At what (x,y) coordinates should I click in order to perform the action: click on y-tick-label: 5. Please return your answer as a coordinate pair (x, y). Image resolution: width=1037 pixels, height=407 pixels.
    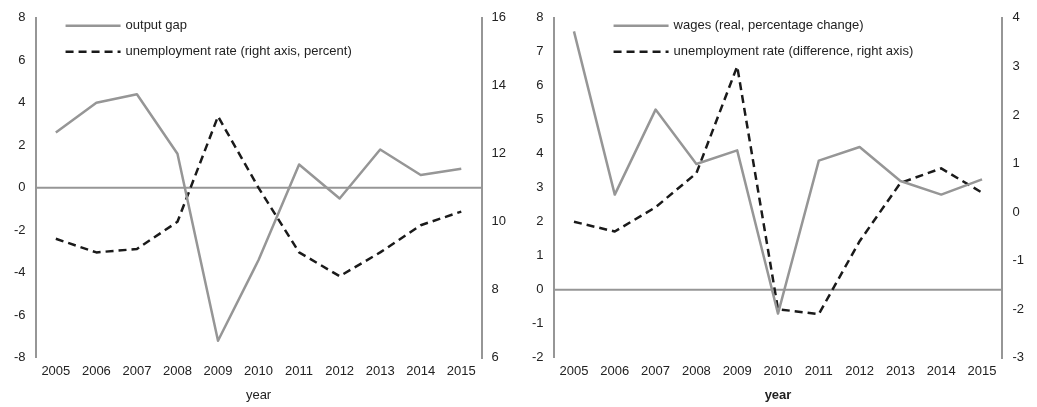
    Looking at the image, I should click on (540, 119).